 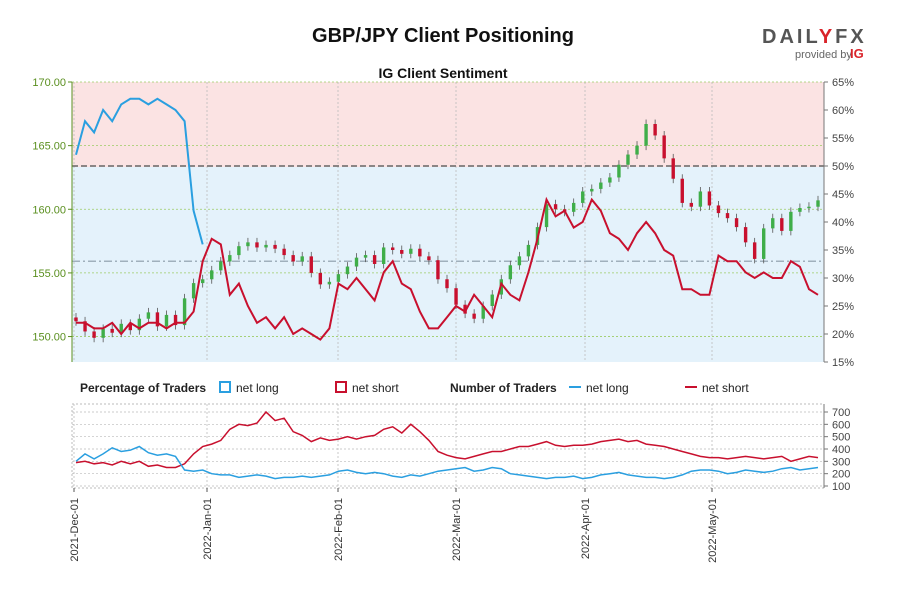 I want to click on lower-frame, so click(x=448, y=446).